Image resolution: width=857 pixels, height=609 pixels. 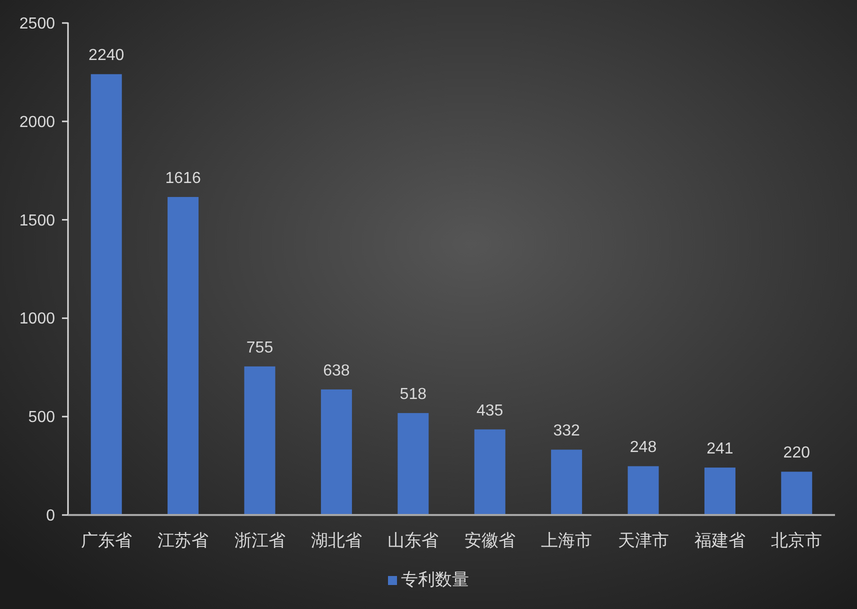 What do you see at coordinates (435, 579) in the screenshot?
I see `legend-label: 专利数量` at bounding box center [435, 579].